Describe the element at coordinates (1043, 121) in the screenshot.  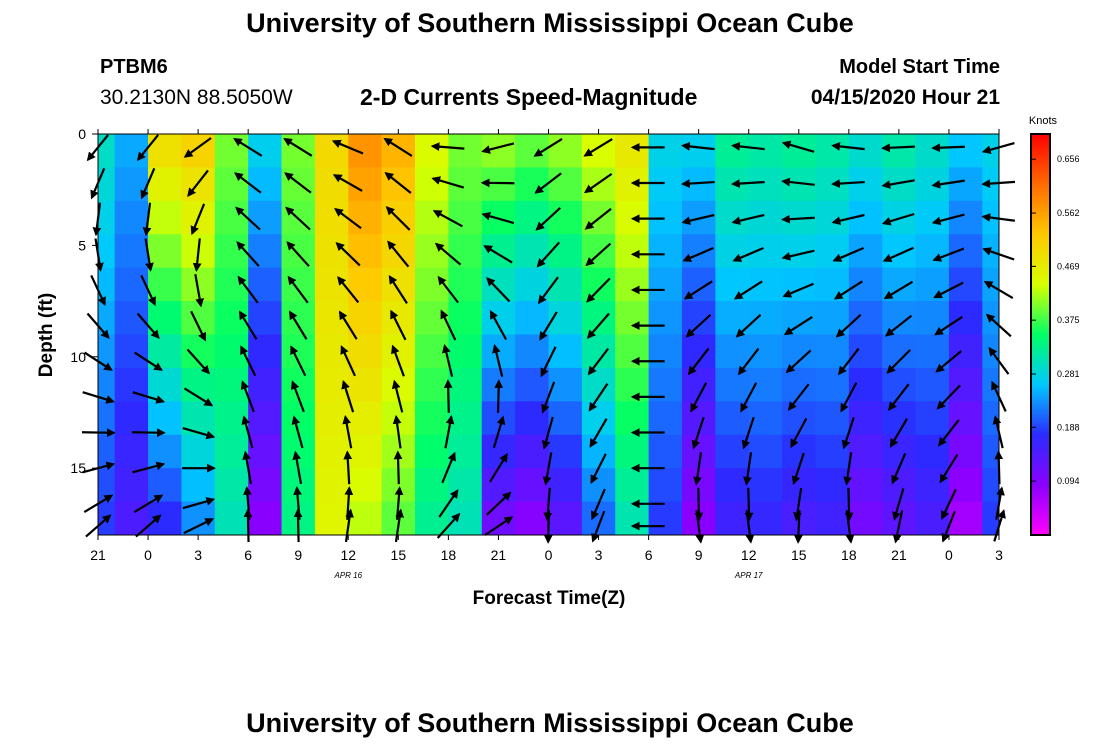
I see `colorbar-label: Knots` at that location.